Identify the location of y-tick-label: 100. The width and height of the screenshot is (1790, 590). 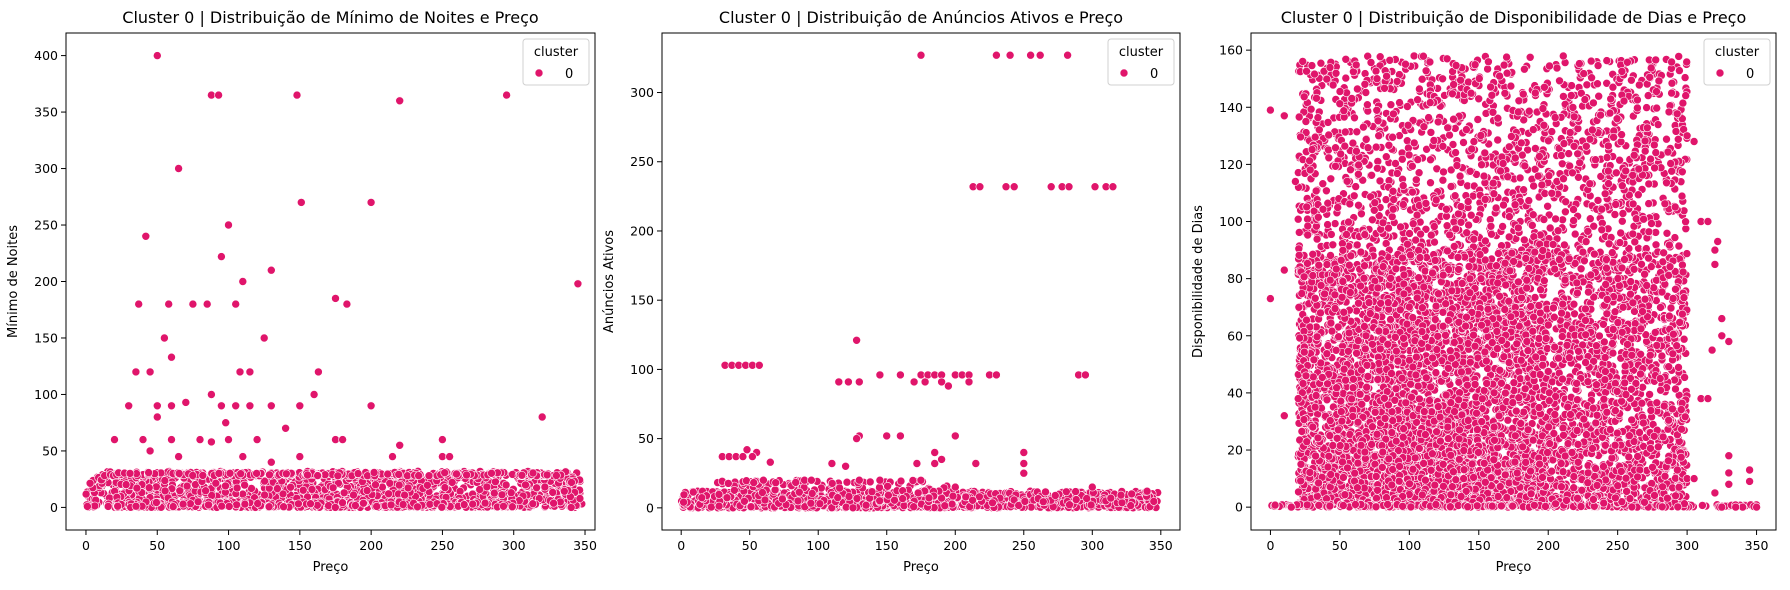
(642, 369).